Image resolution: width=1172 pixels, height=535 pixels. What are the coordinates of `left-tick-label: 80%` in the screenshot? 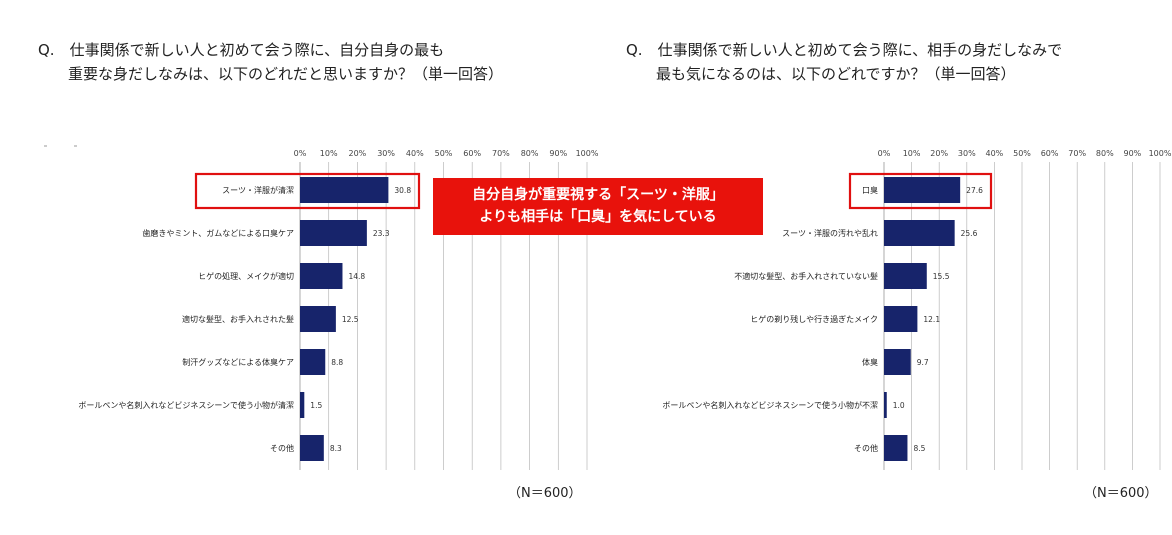 It's located at (530, 153).